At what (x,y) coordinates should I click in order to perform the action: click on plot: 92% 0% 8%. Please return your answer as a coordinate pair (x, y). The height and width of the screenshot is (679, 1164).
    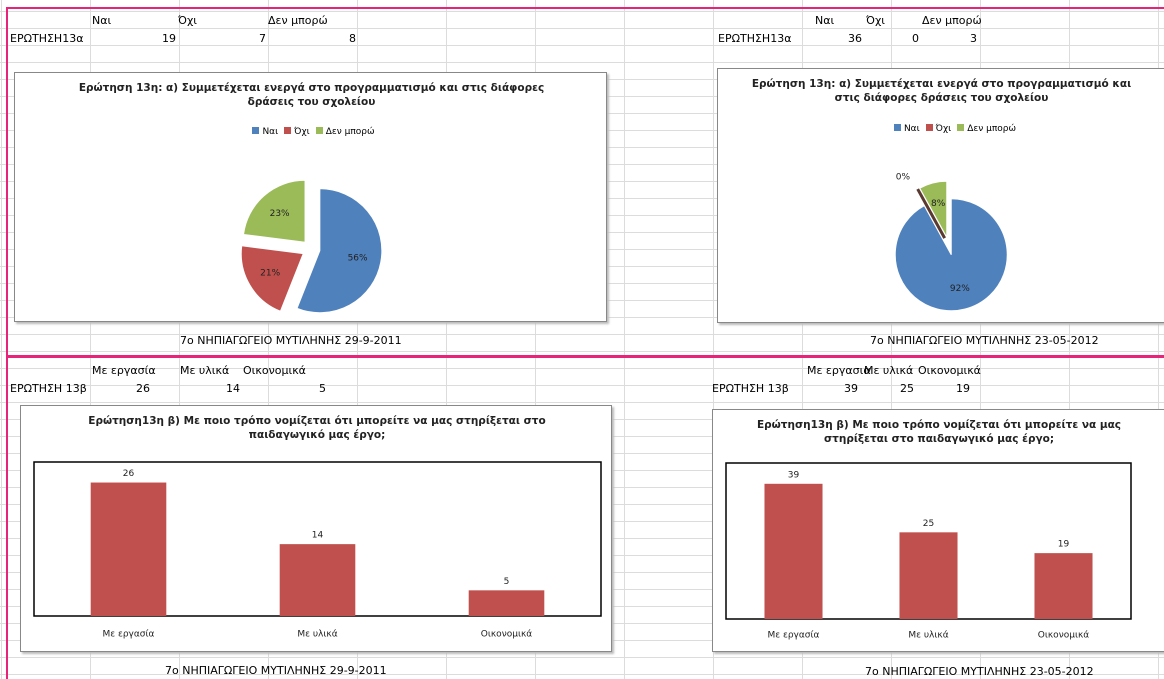
    Looking at the image, I should click on (951, 242).